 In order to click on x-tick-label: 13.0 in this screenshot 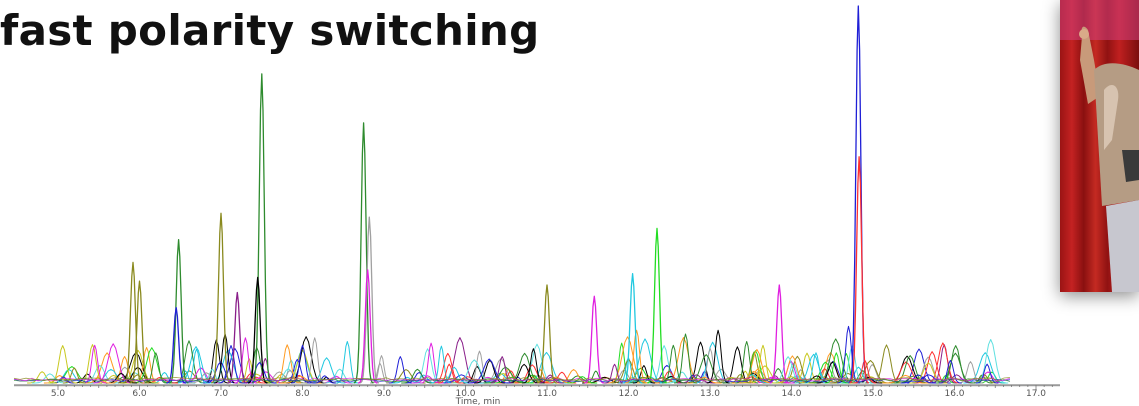, I will do `click(710, 394)`.